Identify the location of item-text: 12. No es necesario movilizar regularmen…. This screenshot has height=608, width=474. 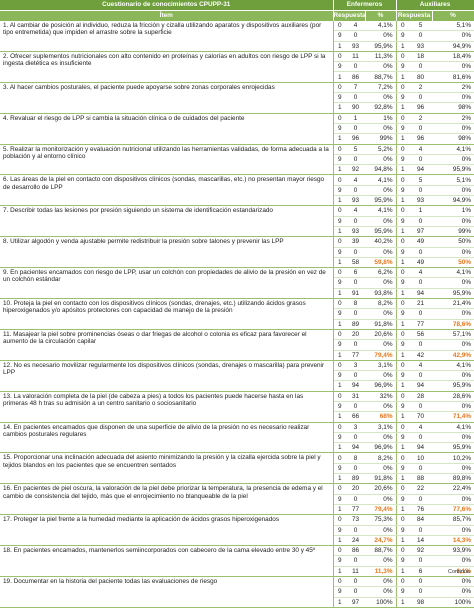
(167, 376).